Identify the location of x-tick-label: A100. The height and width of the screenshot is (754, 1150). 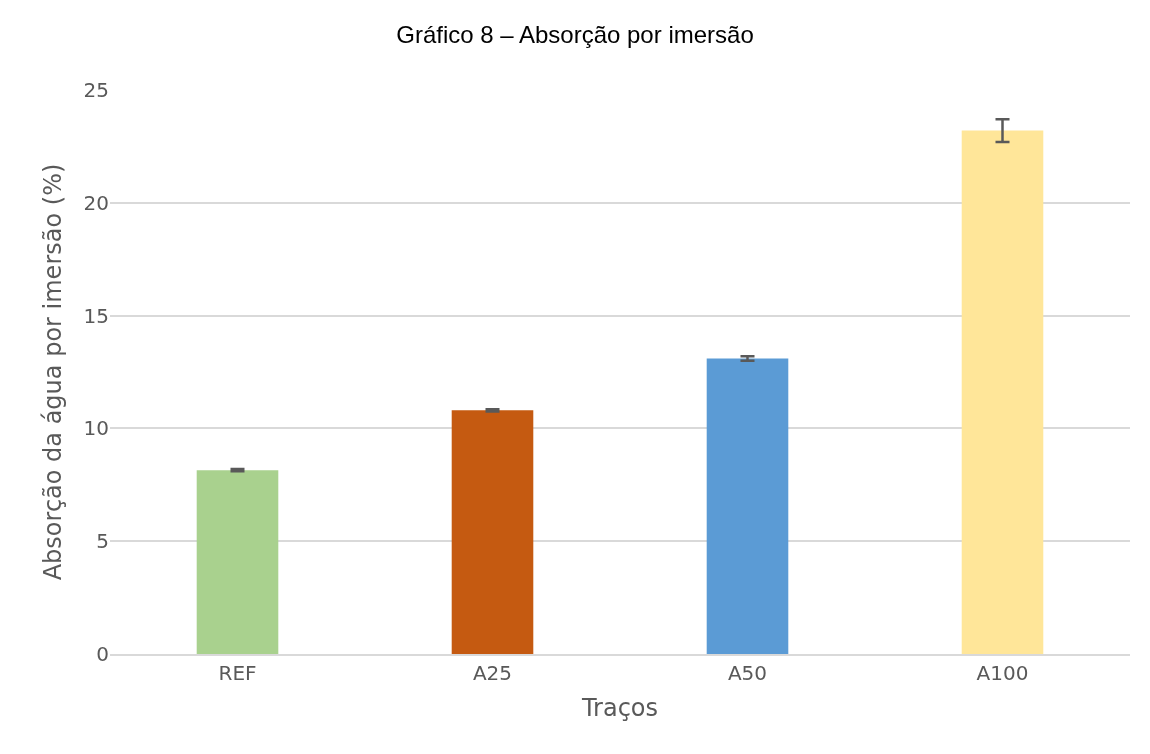
(1002, 673).